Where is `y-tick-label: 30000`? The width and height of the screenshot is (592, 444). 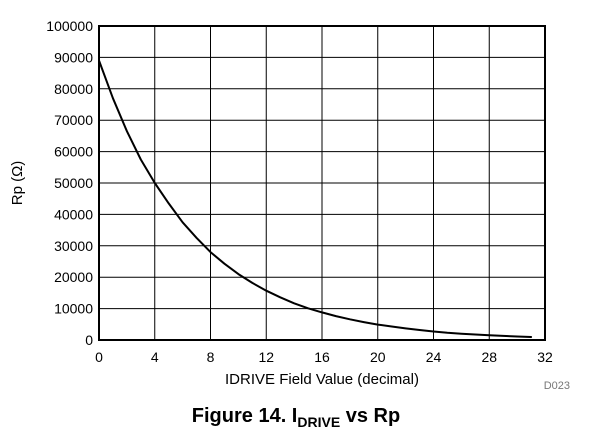 y-tick-label: 30000 is located at coordinates (73, 246).